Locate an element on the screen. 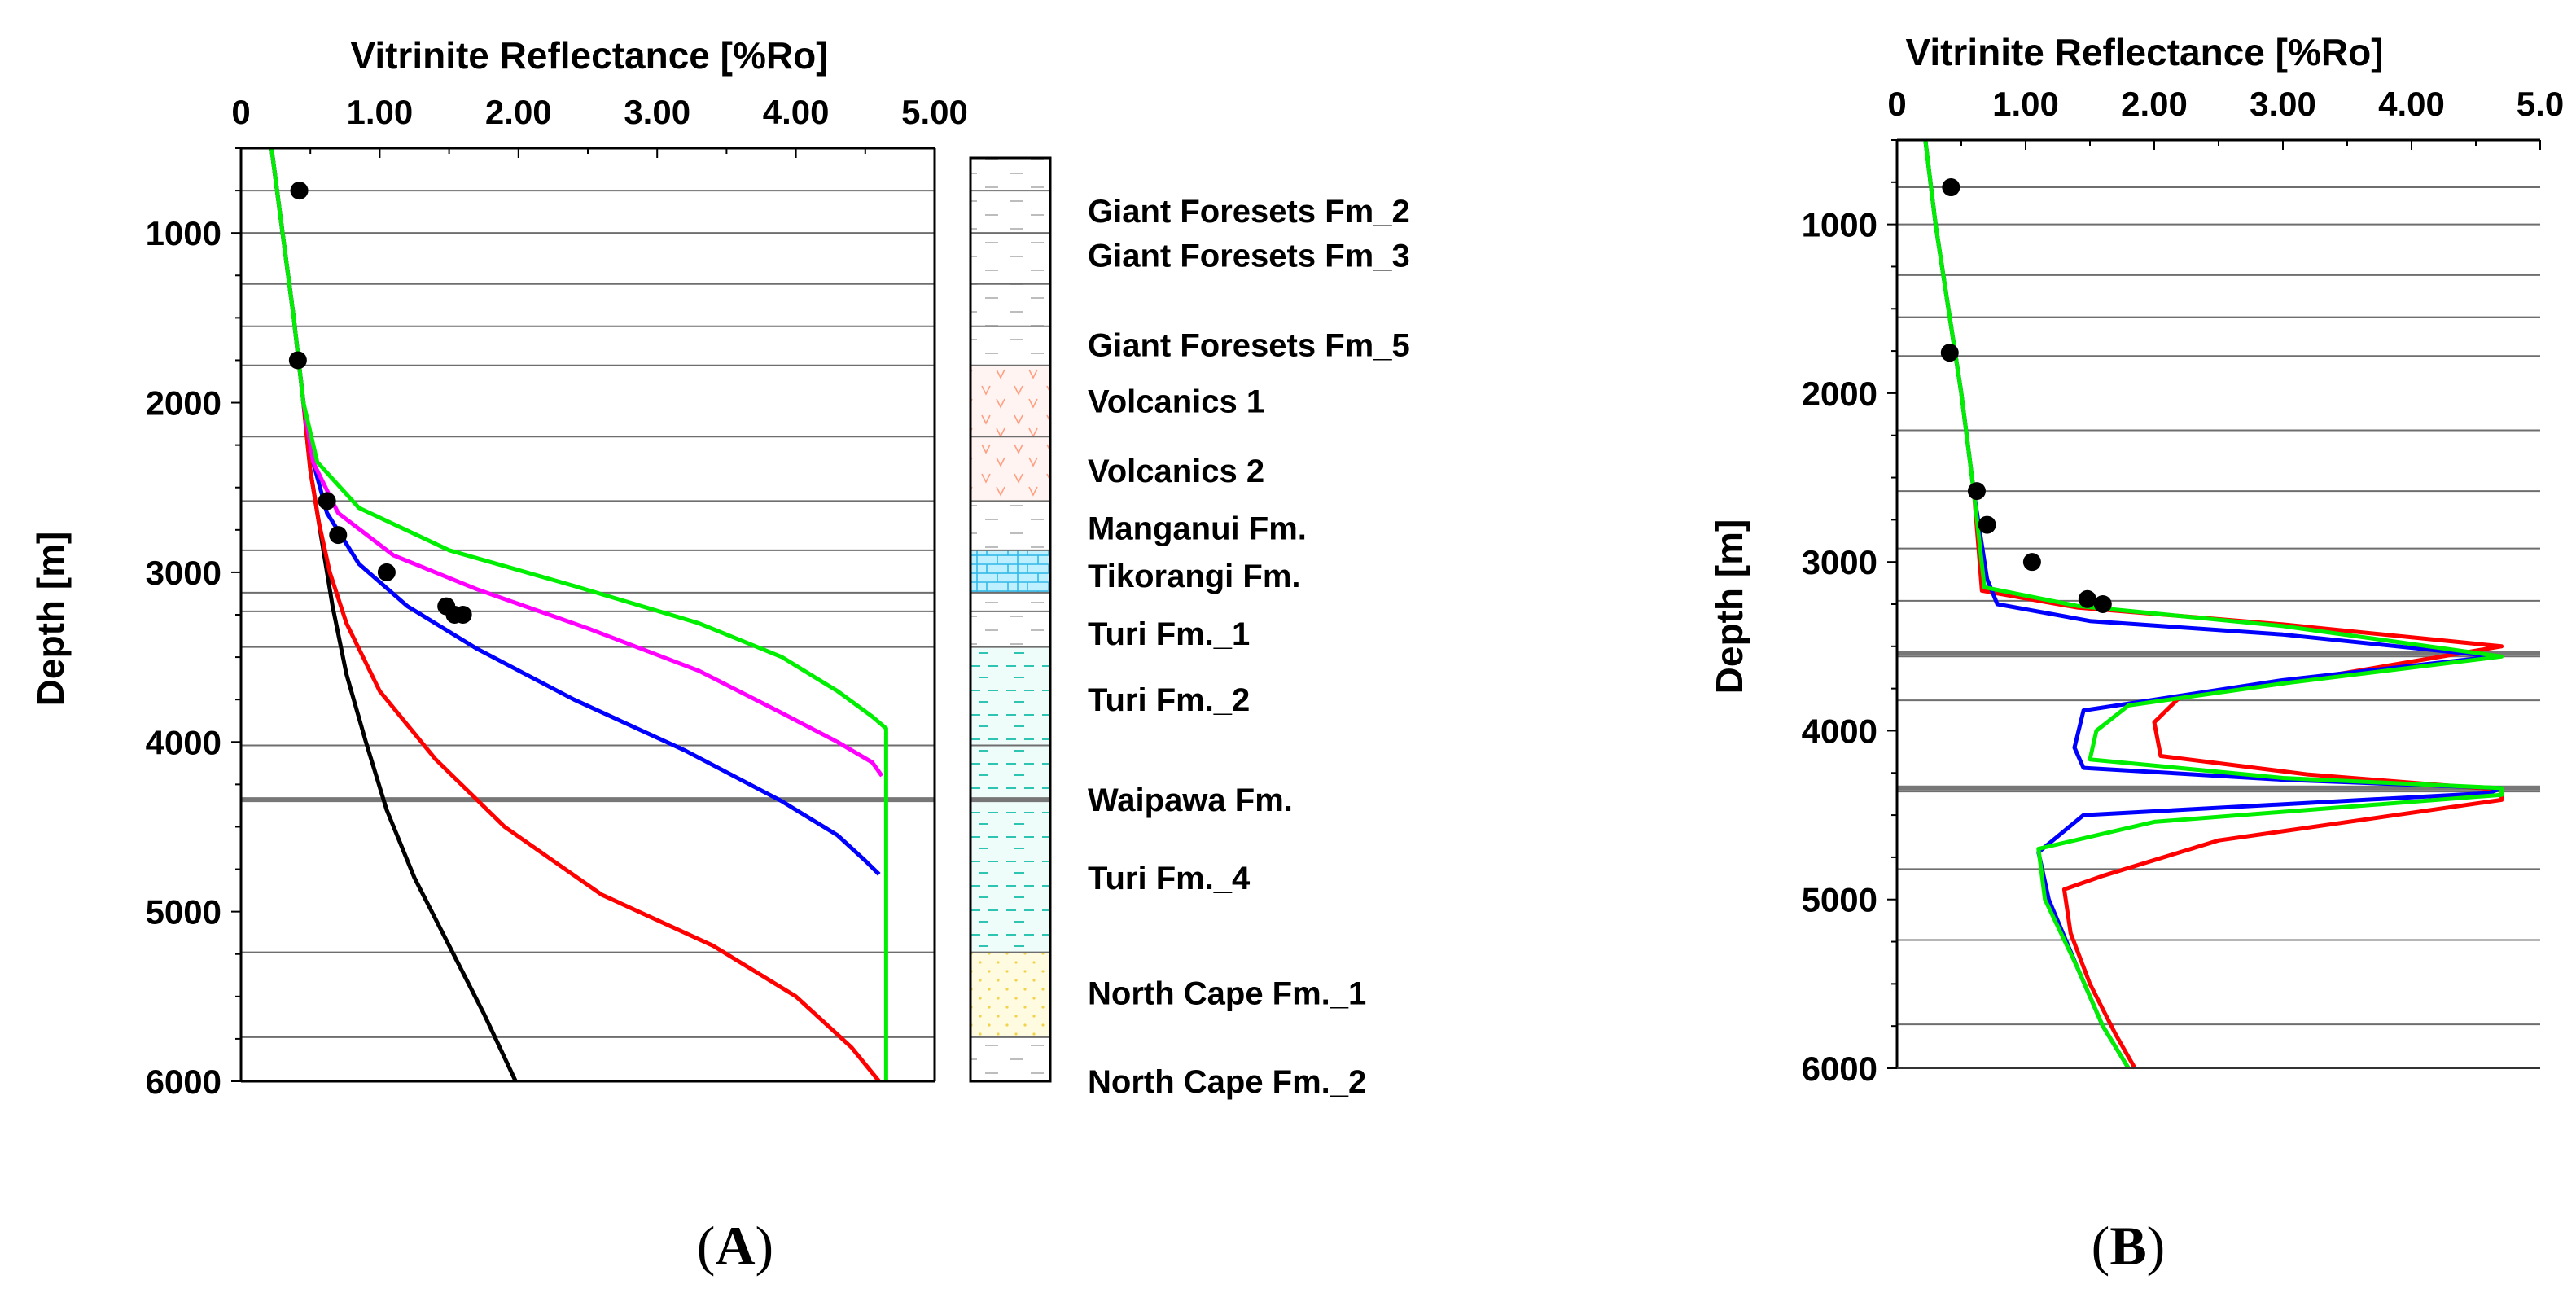 This screenshot has height=1306, width=2576. caption-b-letter: B is located at coordinates (2127, 1246).